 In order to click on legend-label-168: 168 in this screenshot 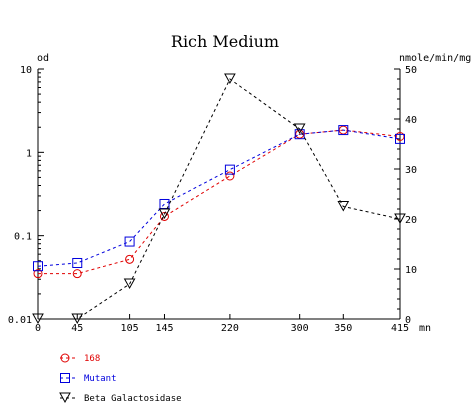, I will do `click(92, 359)`.